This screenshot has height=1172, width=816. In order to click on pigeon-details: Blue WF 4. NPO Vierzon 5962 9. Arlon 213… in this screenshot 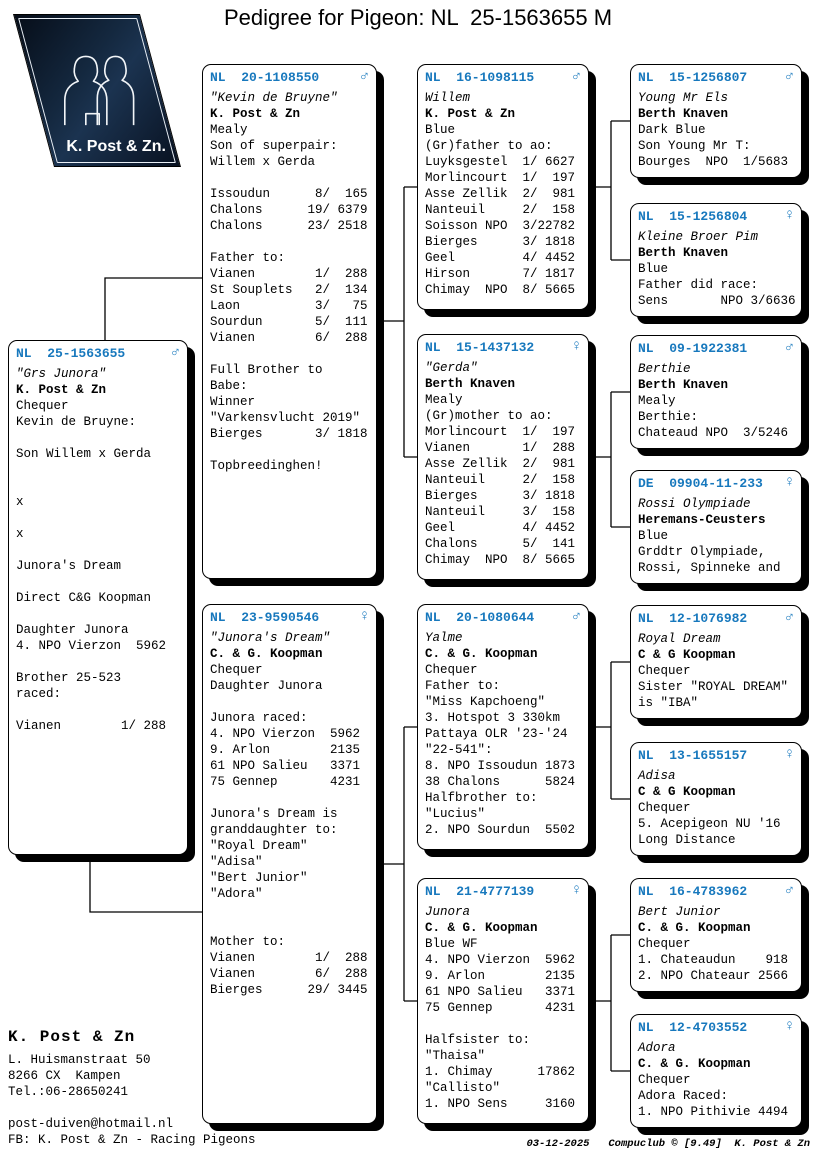, I will do `click(500, 1024)`.